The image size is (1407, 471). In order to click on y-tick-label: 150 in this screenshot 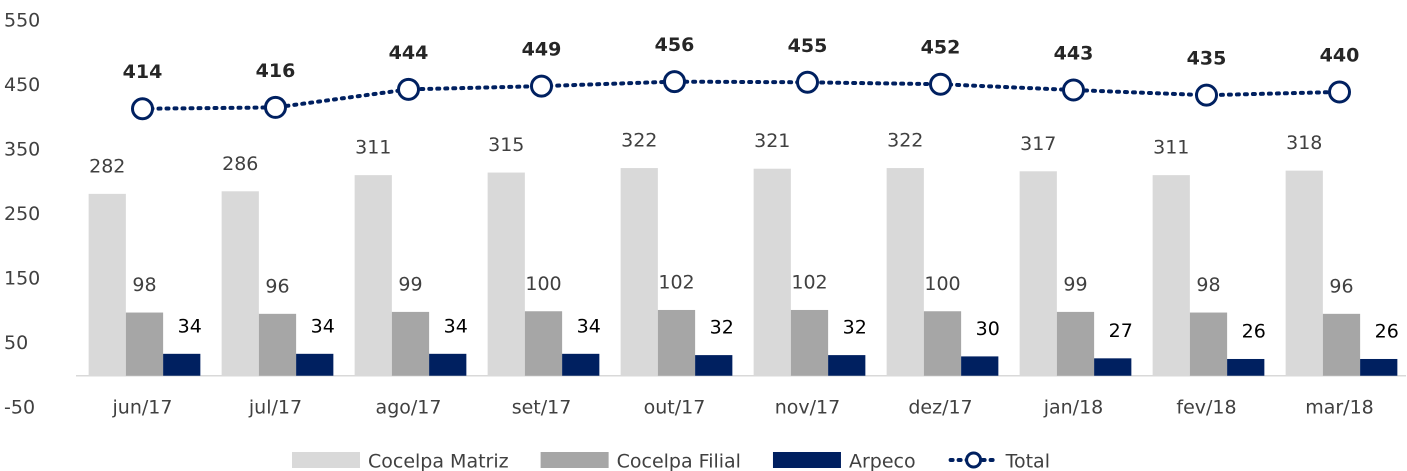, I will do `click(22, 279)`.